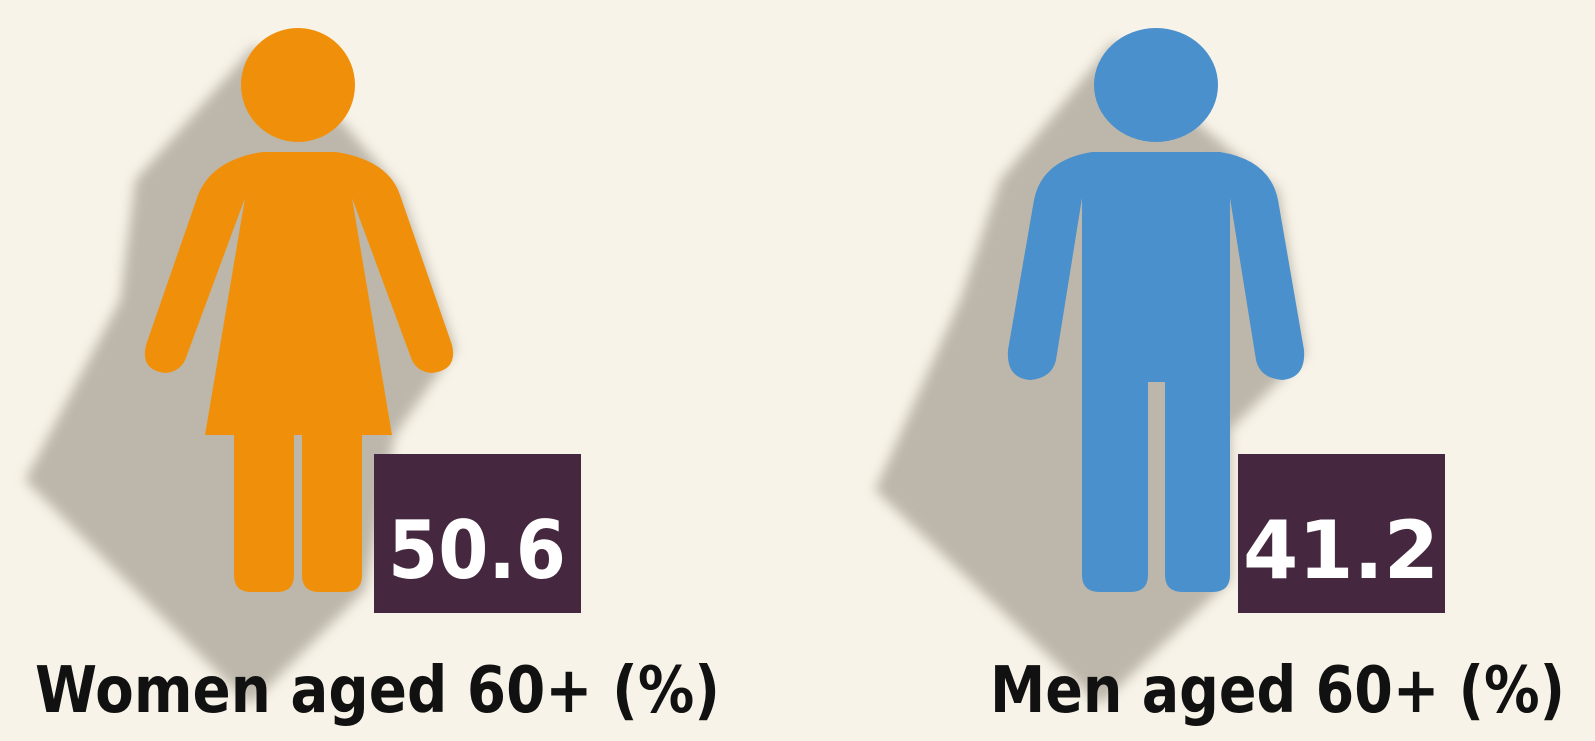 This screenshot has width=1595, height=741. Describe the element at coordinates (477, 550) in the screenshot. I see `value: 50.6` at that location.